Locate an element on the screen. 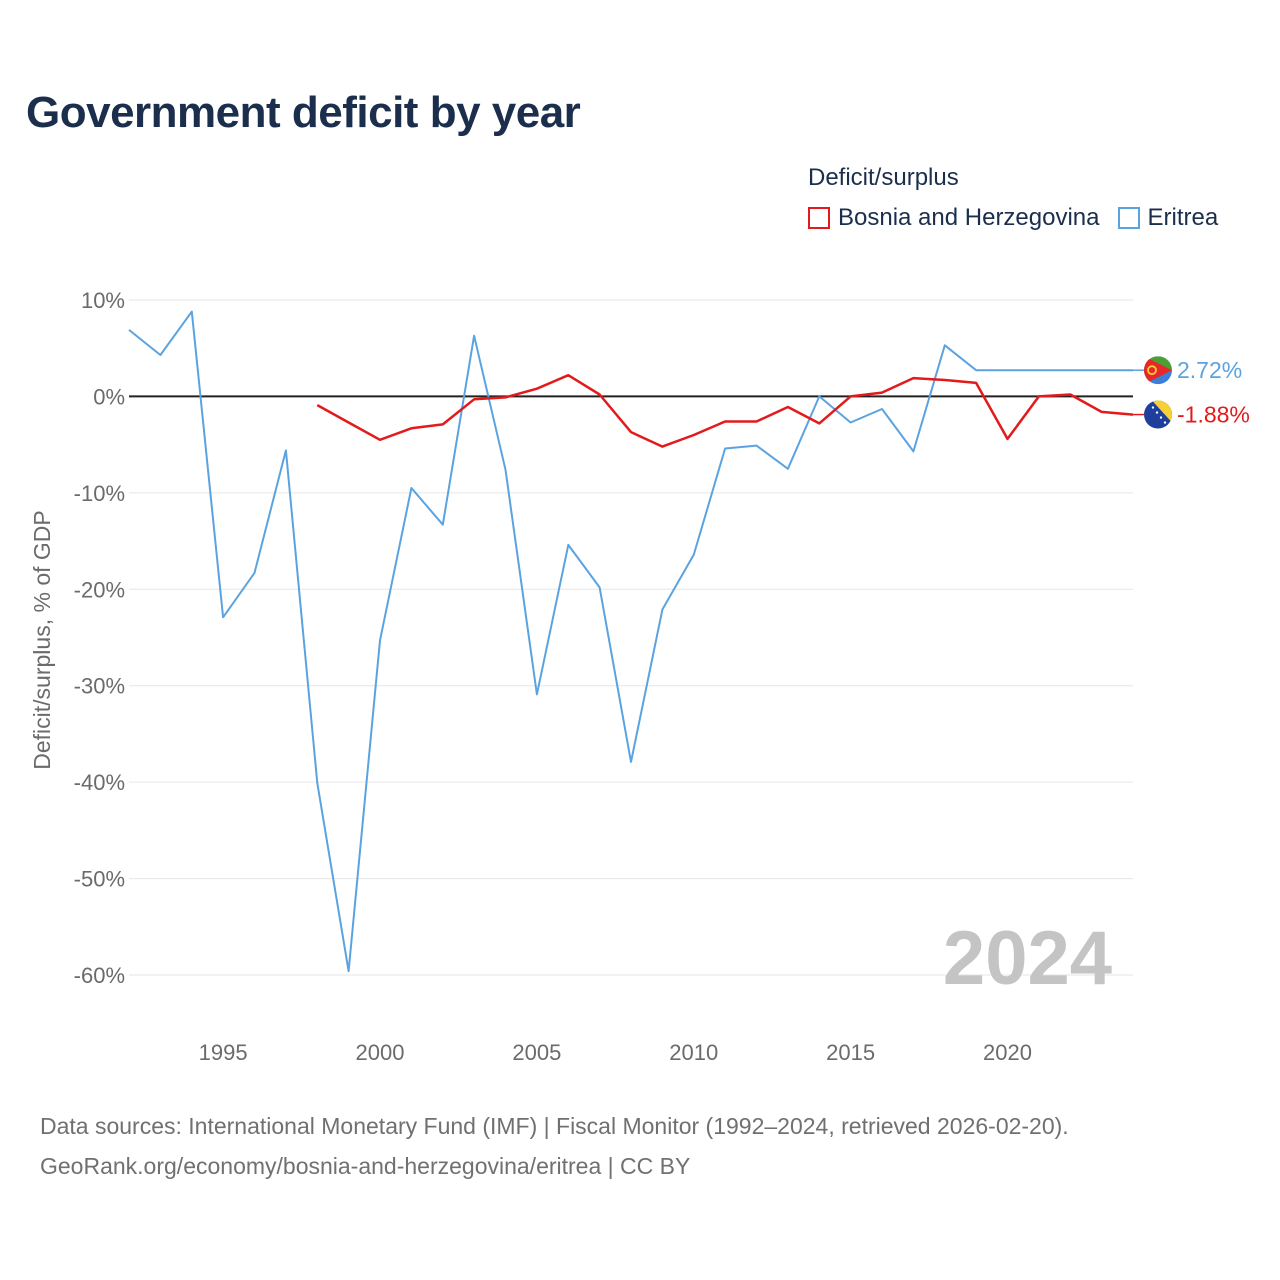  legend-item-bosnia: Bosnia and Herzegovina is located at coordinates (954, 218).